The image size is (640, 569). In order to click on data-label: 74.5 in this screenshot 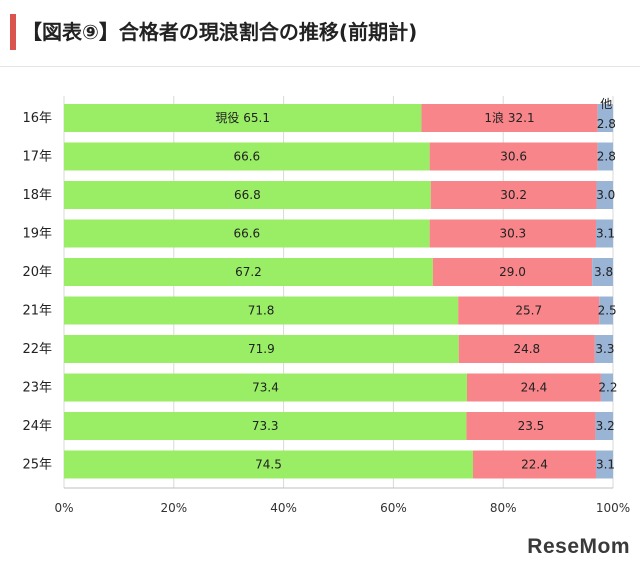, I will do `click(268, 465)`.